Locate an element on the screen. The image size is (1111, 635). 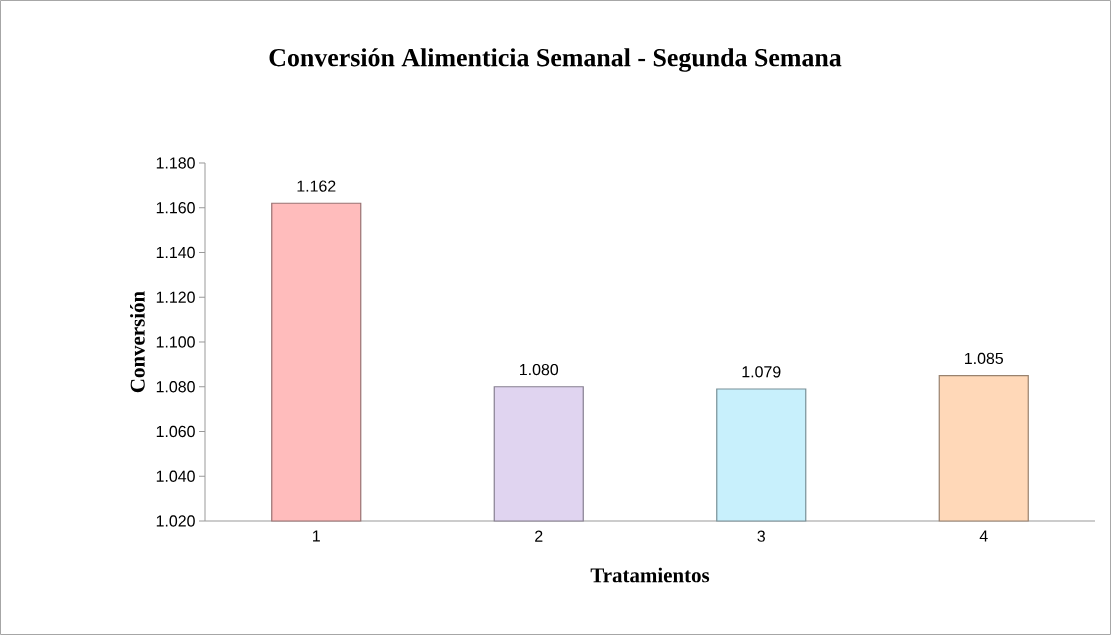
data-label: 1.085 is located at coordinates (984, 358).